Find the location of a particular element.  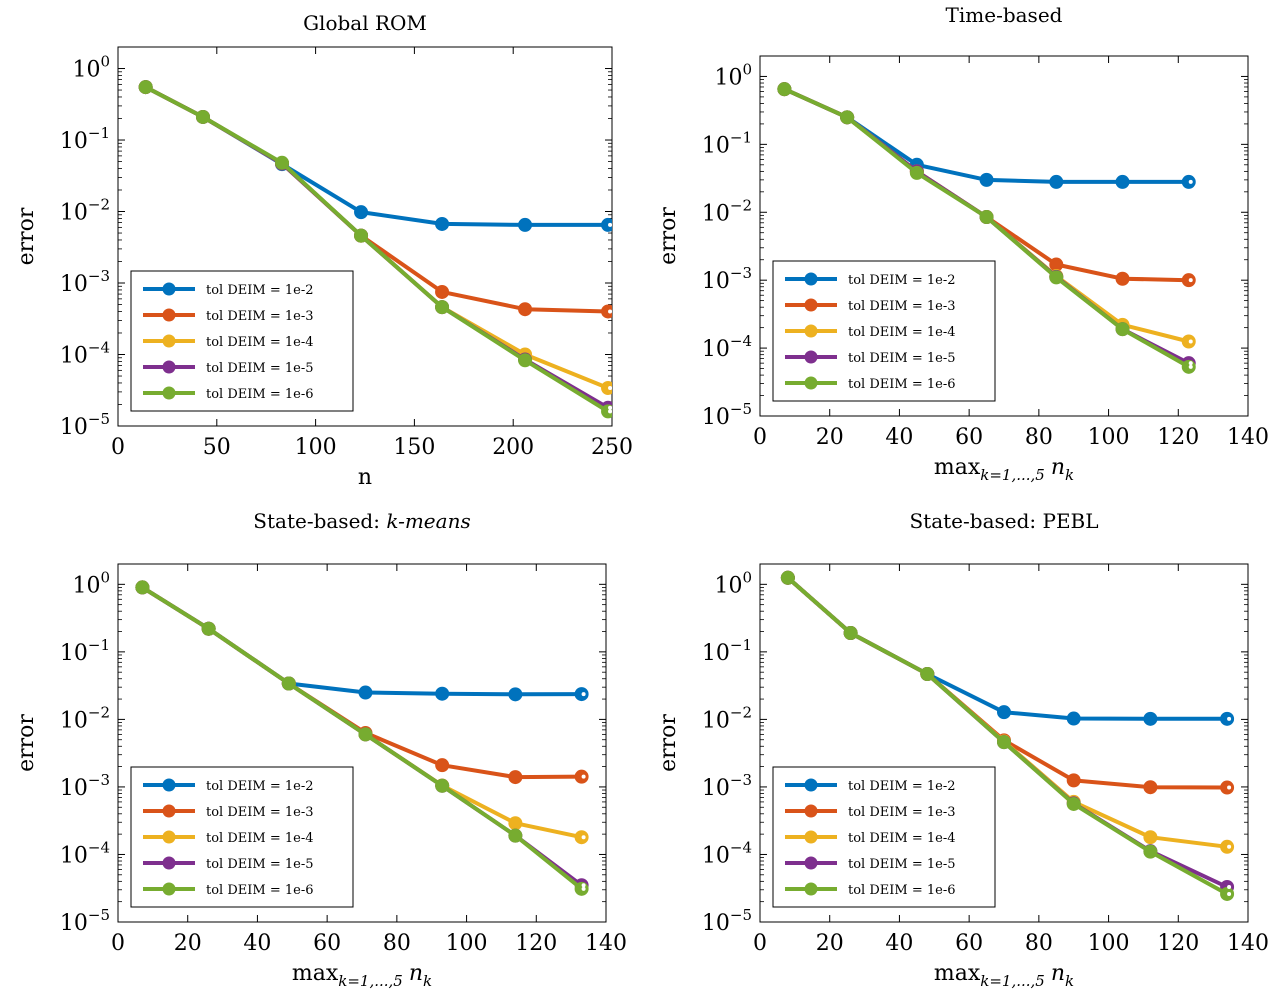

plot-series-group is located at coordinates (986, 228).